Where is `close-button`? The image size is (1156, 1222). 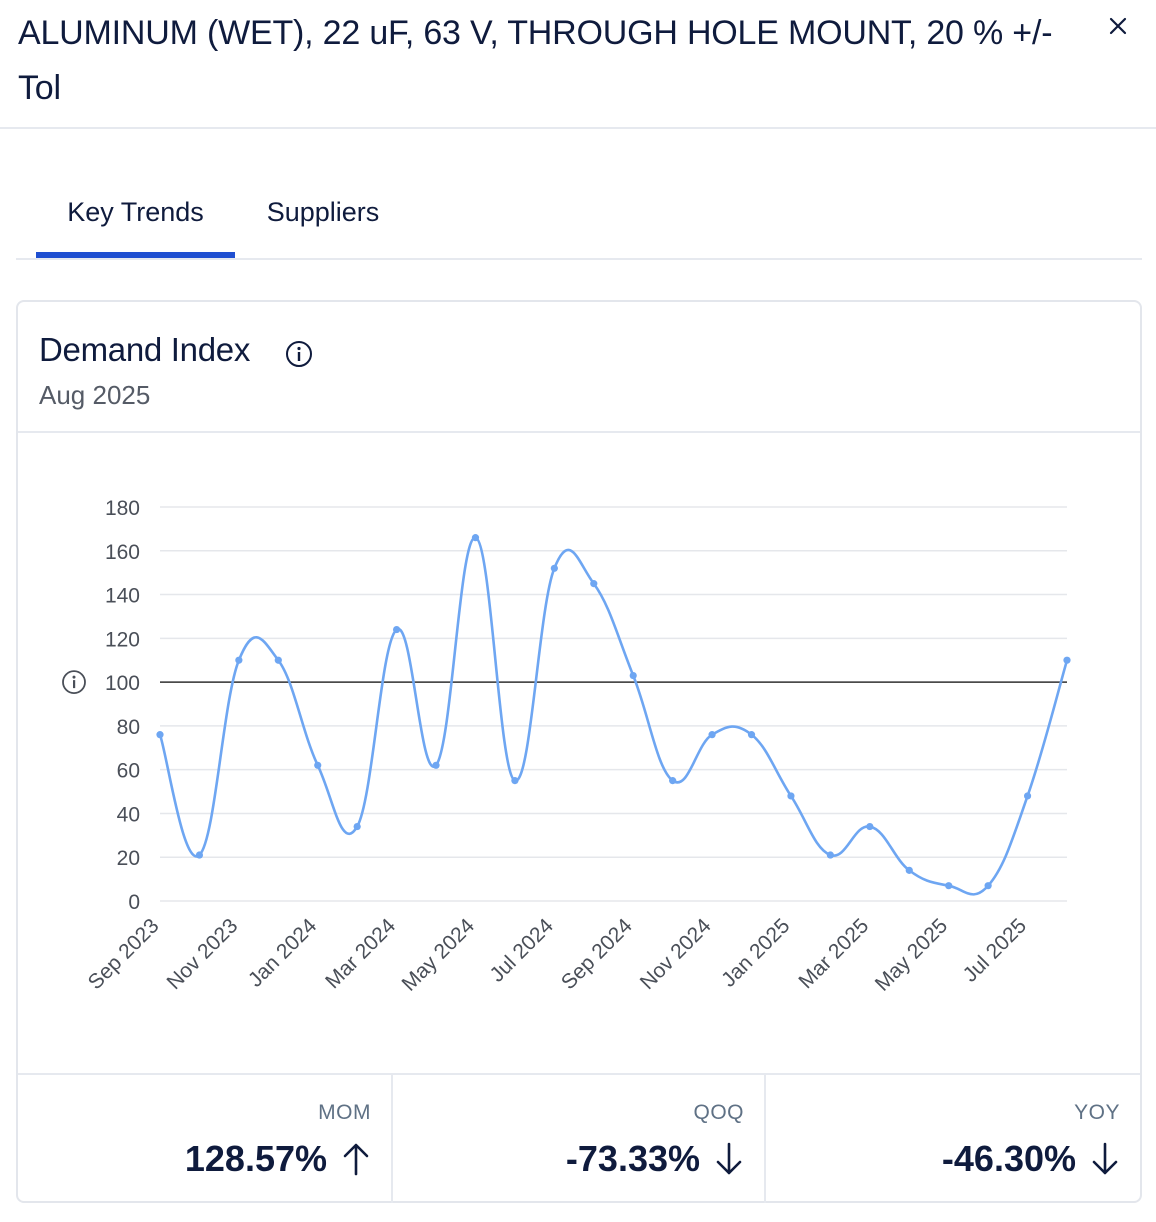 close-button is located at coordinates (1118, 26).